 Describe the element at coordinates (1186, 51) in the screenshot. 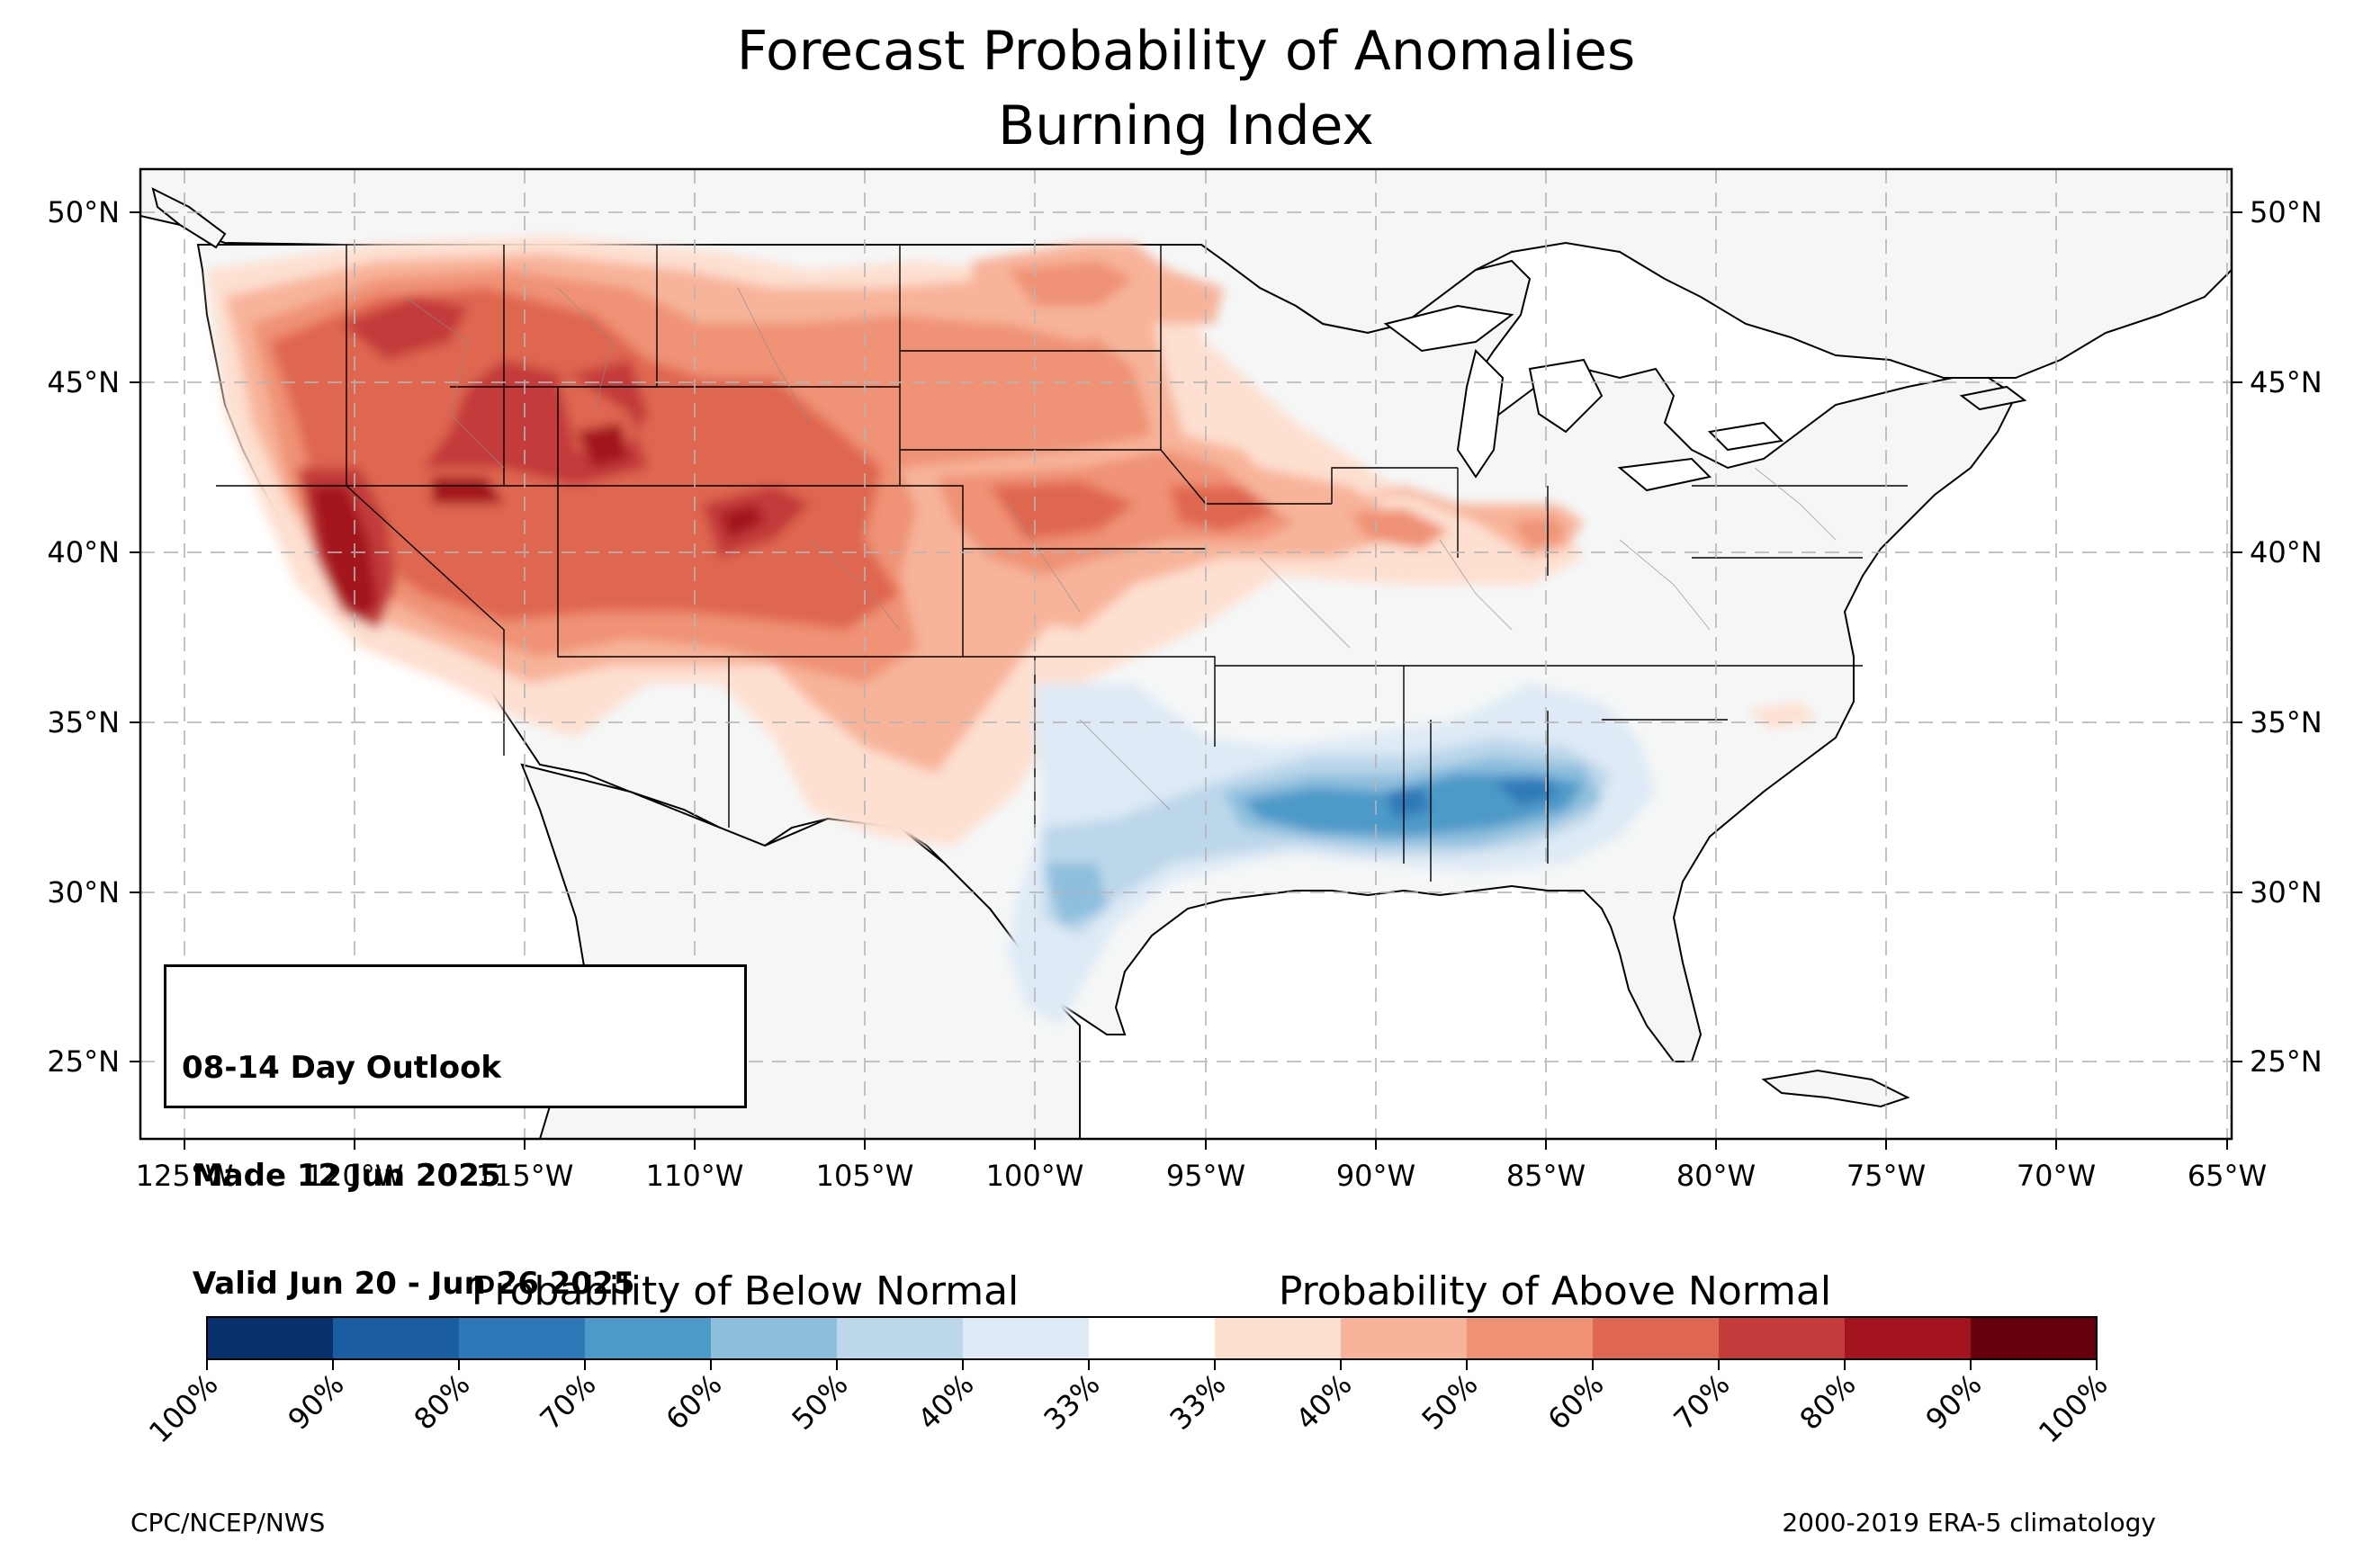

I see `map-title: Forecast Probability of Anomalies` at that location.